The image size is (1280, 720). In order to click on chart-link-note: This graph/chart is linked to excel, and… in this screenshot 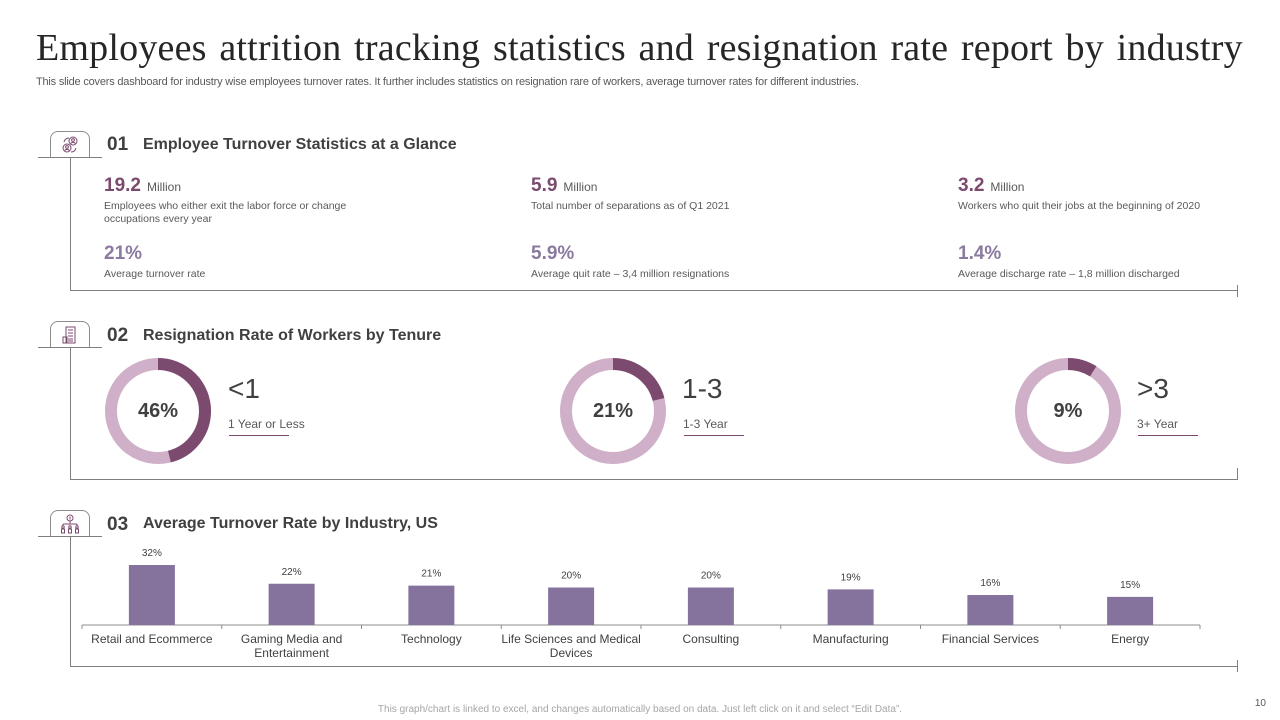, I will do `click(640, 709)`.